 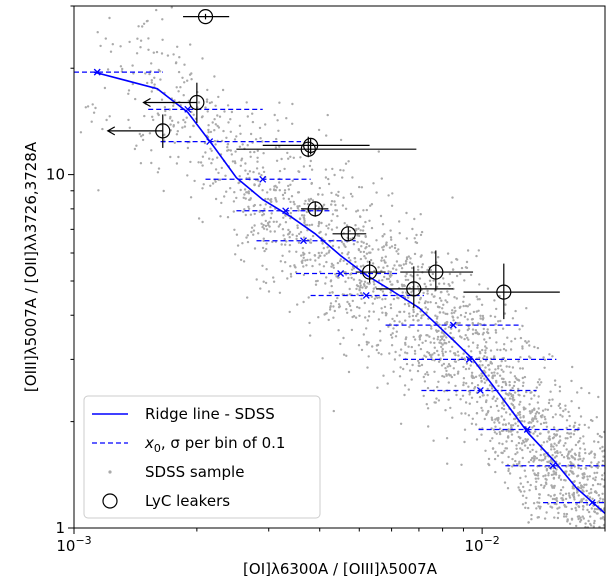 What do you see at coordinates (214, 444) in the screenshot?
I see `legend-label: x0, σ per bin of 0.1` at bounding box center [214, 444].